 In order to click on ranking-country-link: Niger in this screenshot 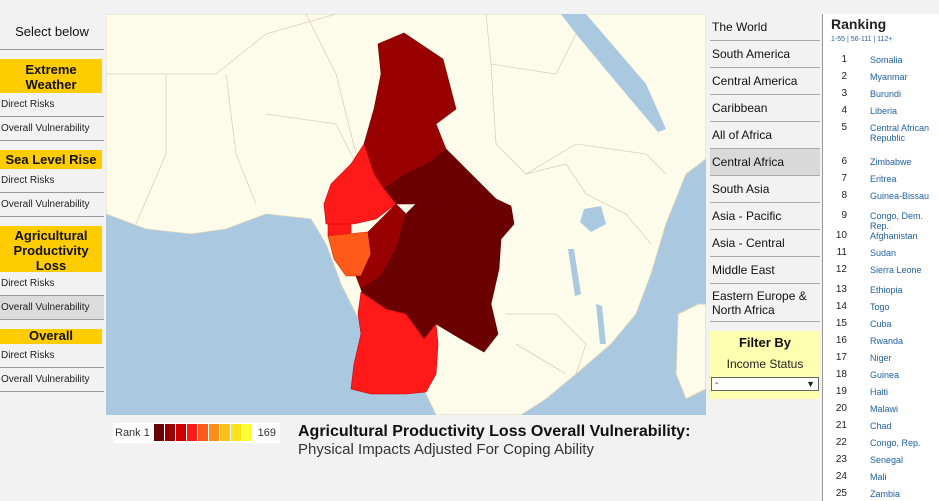, I will do `click(881, 358)`.